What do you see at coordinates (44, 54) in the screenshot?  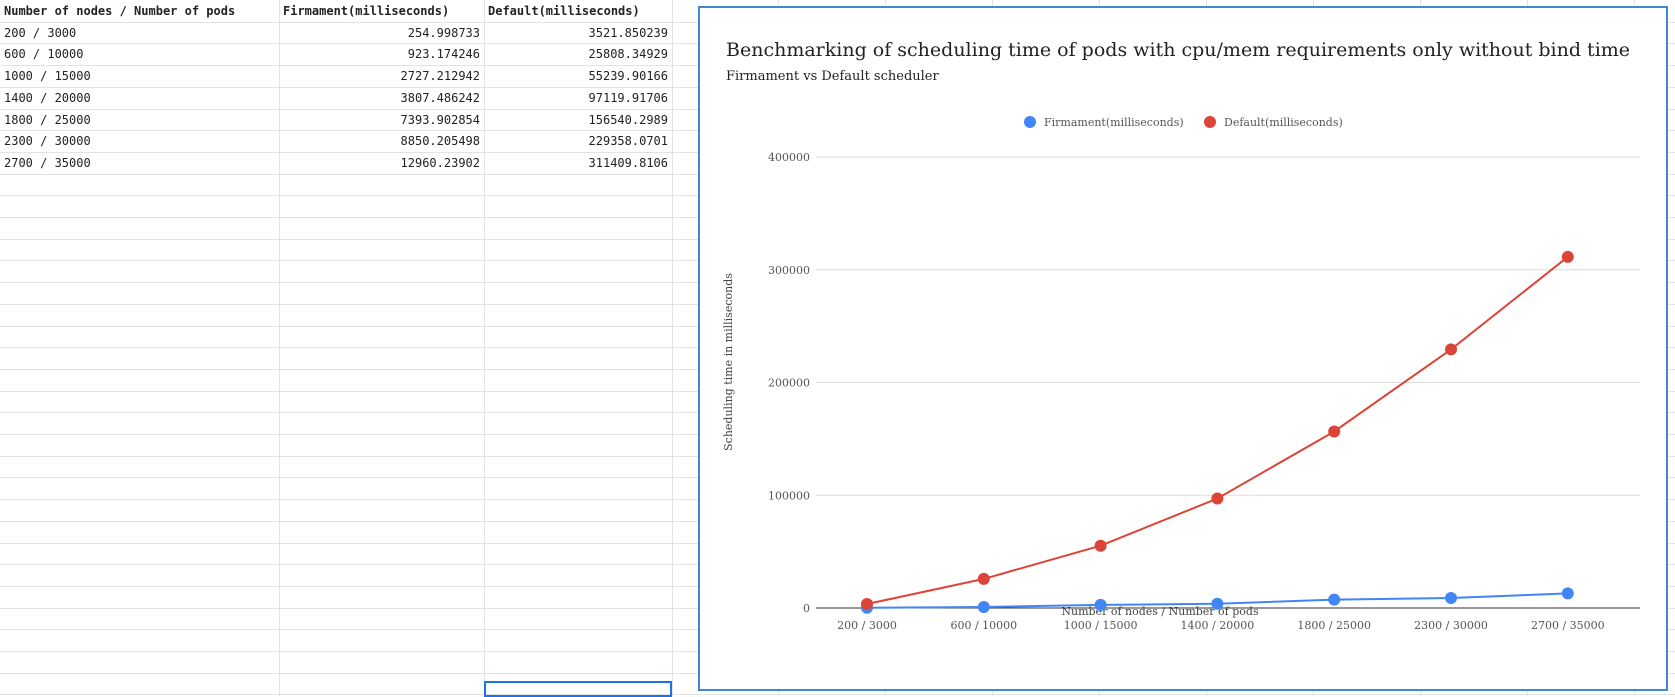 I see `table-cell: 600 / 10000` at bounding box center [44, 54].